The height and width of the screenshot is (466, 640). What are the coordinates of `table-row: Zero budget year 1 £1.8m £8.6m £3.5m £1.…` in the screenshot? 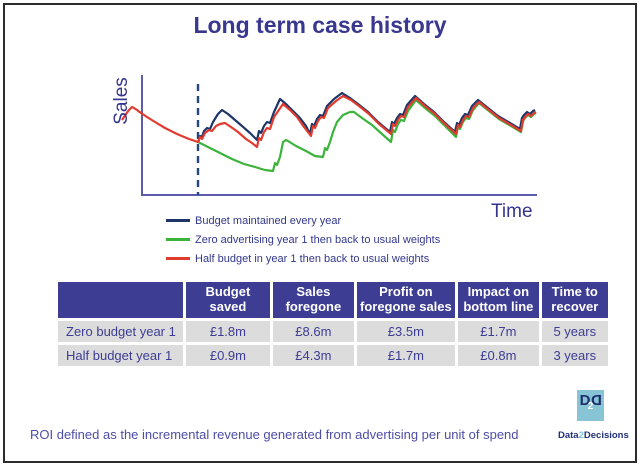 It's located at (333, 331).